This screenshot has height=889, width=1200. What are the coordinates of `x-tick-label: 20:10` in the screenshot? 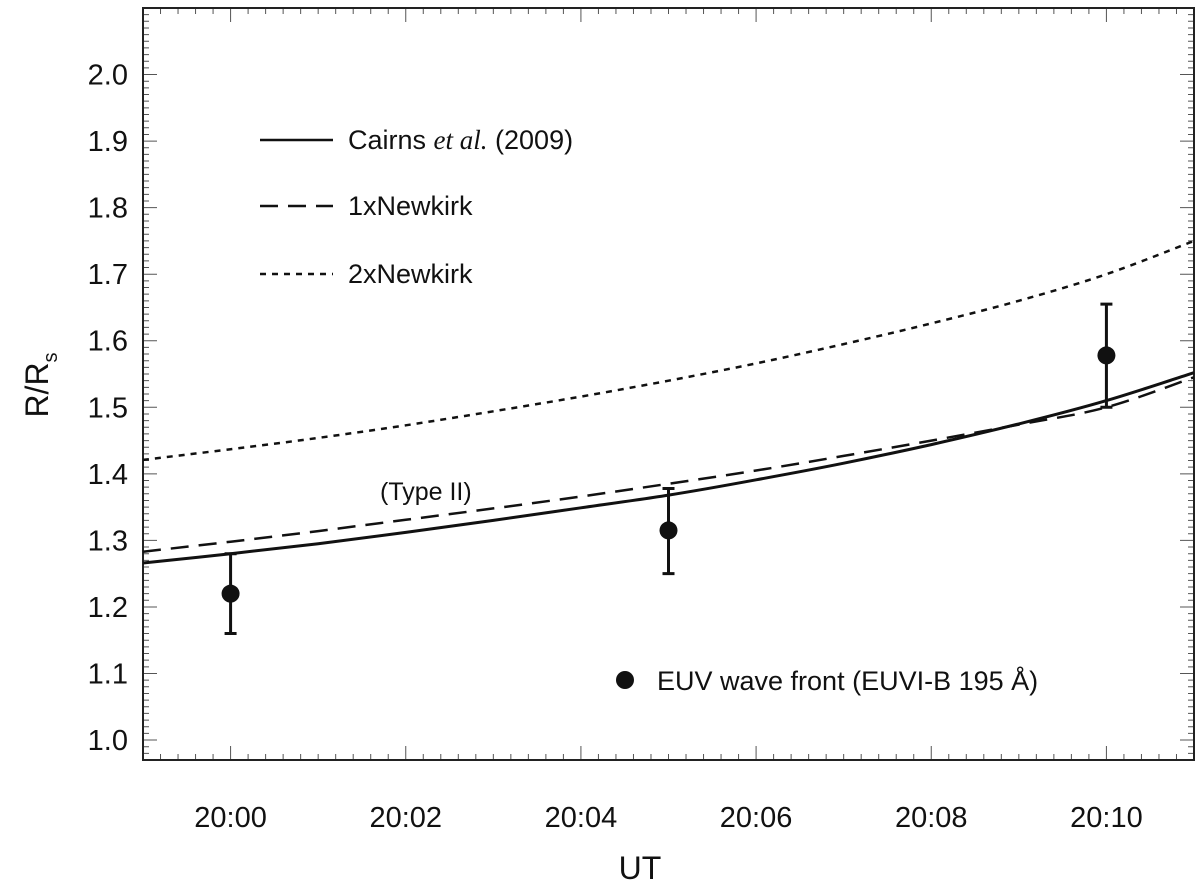 It's located at (1106, 818).